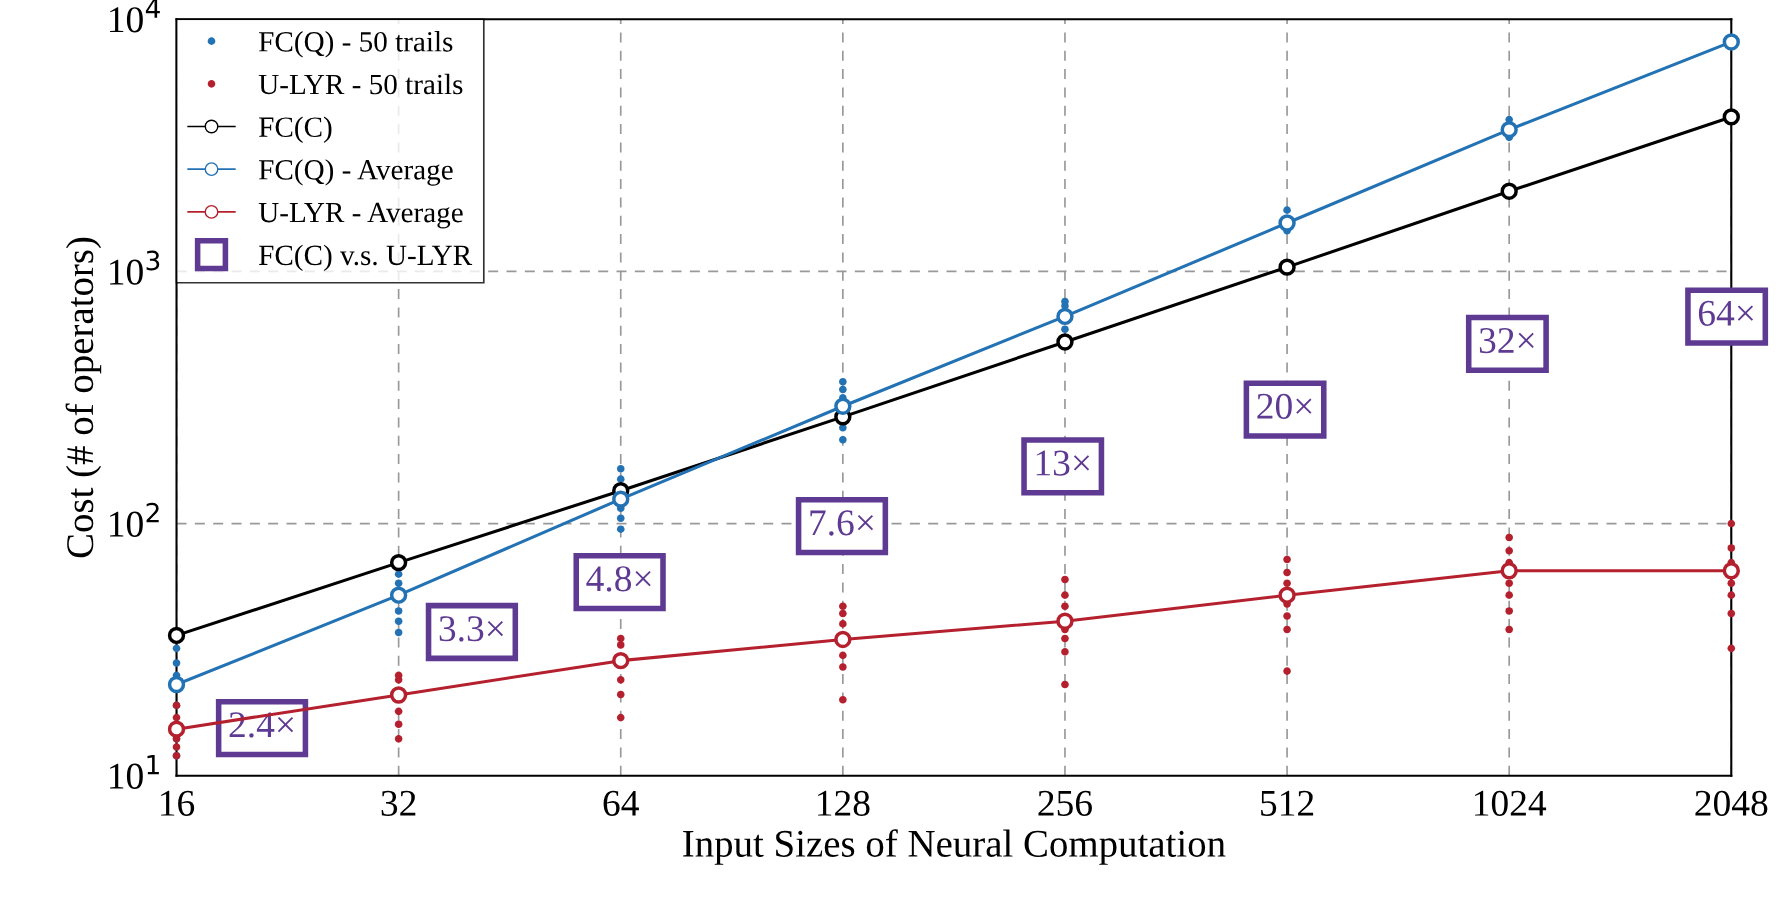 This screenshot has height=918, width=1783. I want to click on annotation: 4.8×, so click(618, 579).